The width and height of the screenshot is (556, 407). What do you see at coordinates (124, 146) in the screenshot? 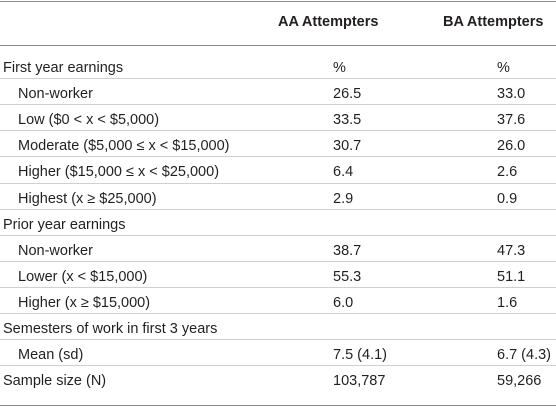
I see `row-label: Moderate ($5,000 ≤ x < $15,000)` at bounding box center [124, 146].